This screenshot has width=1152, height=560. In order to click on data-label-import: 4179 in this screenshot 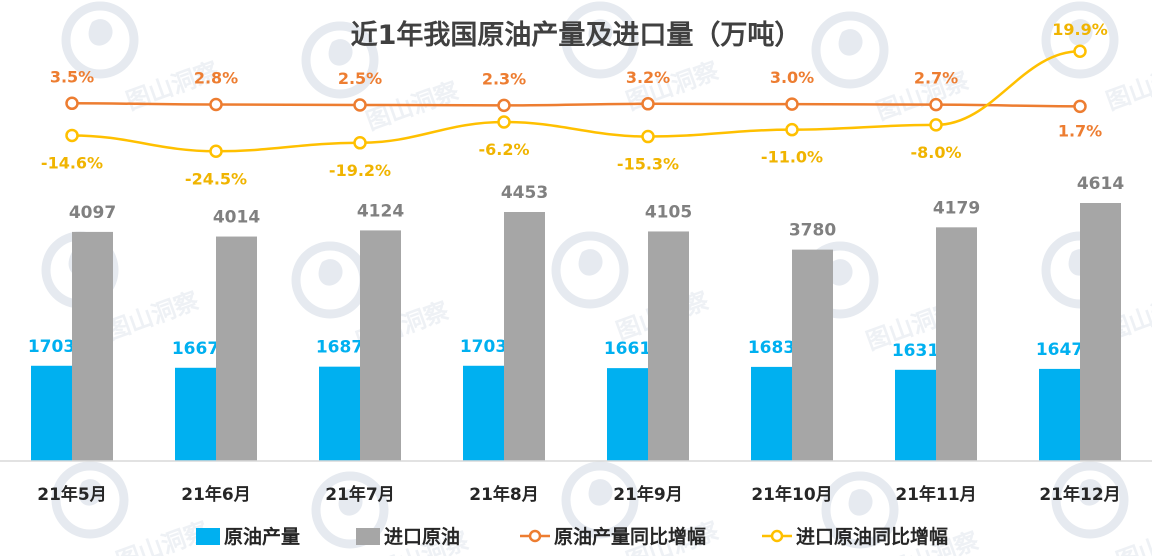, I will do `click(956, 208)`.